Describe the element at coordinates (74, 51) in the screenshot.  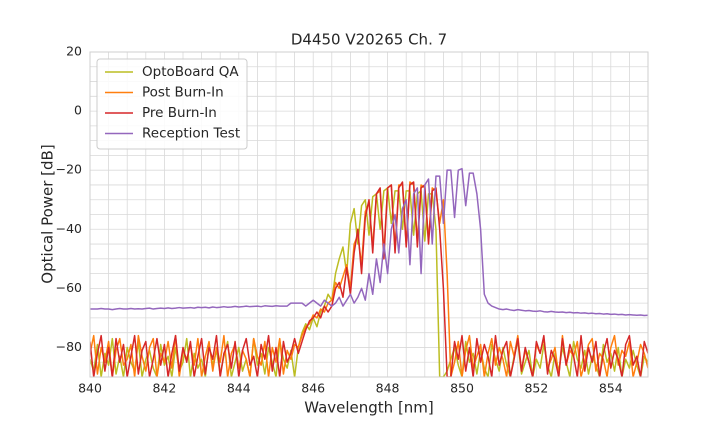
I see `y-tick-label: 20` at that location.